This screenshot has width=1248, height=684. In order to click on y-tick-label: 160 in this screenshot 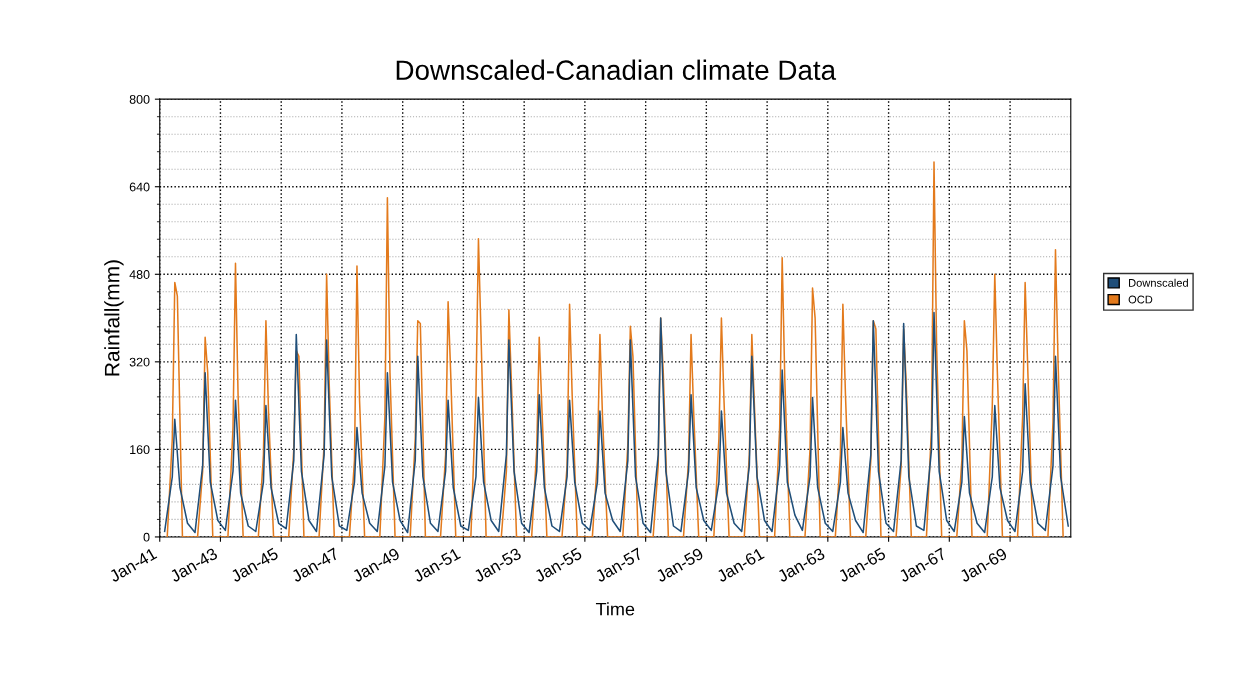, I will do `click(140, 450)`.